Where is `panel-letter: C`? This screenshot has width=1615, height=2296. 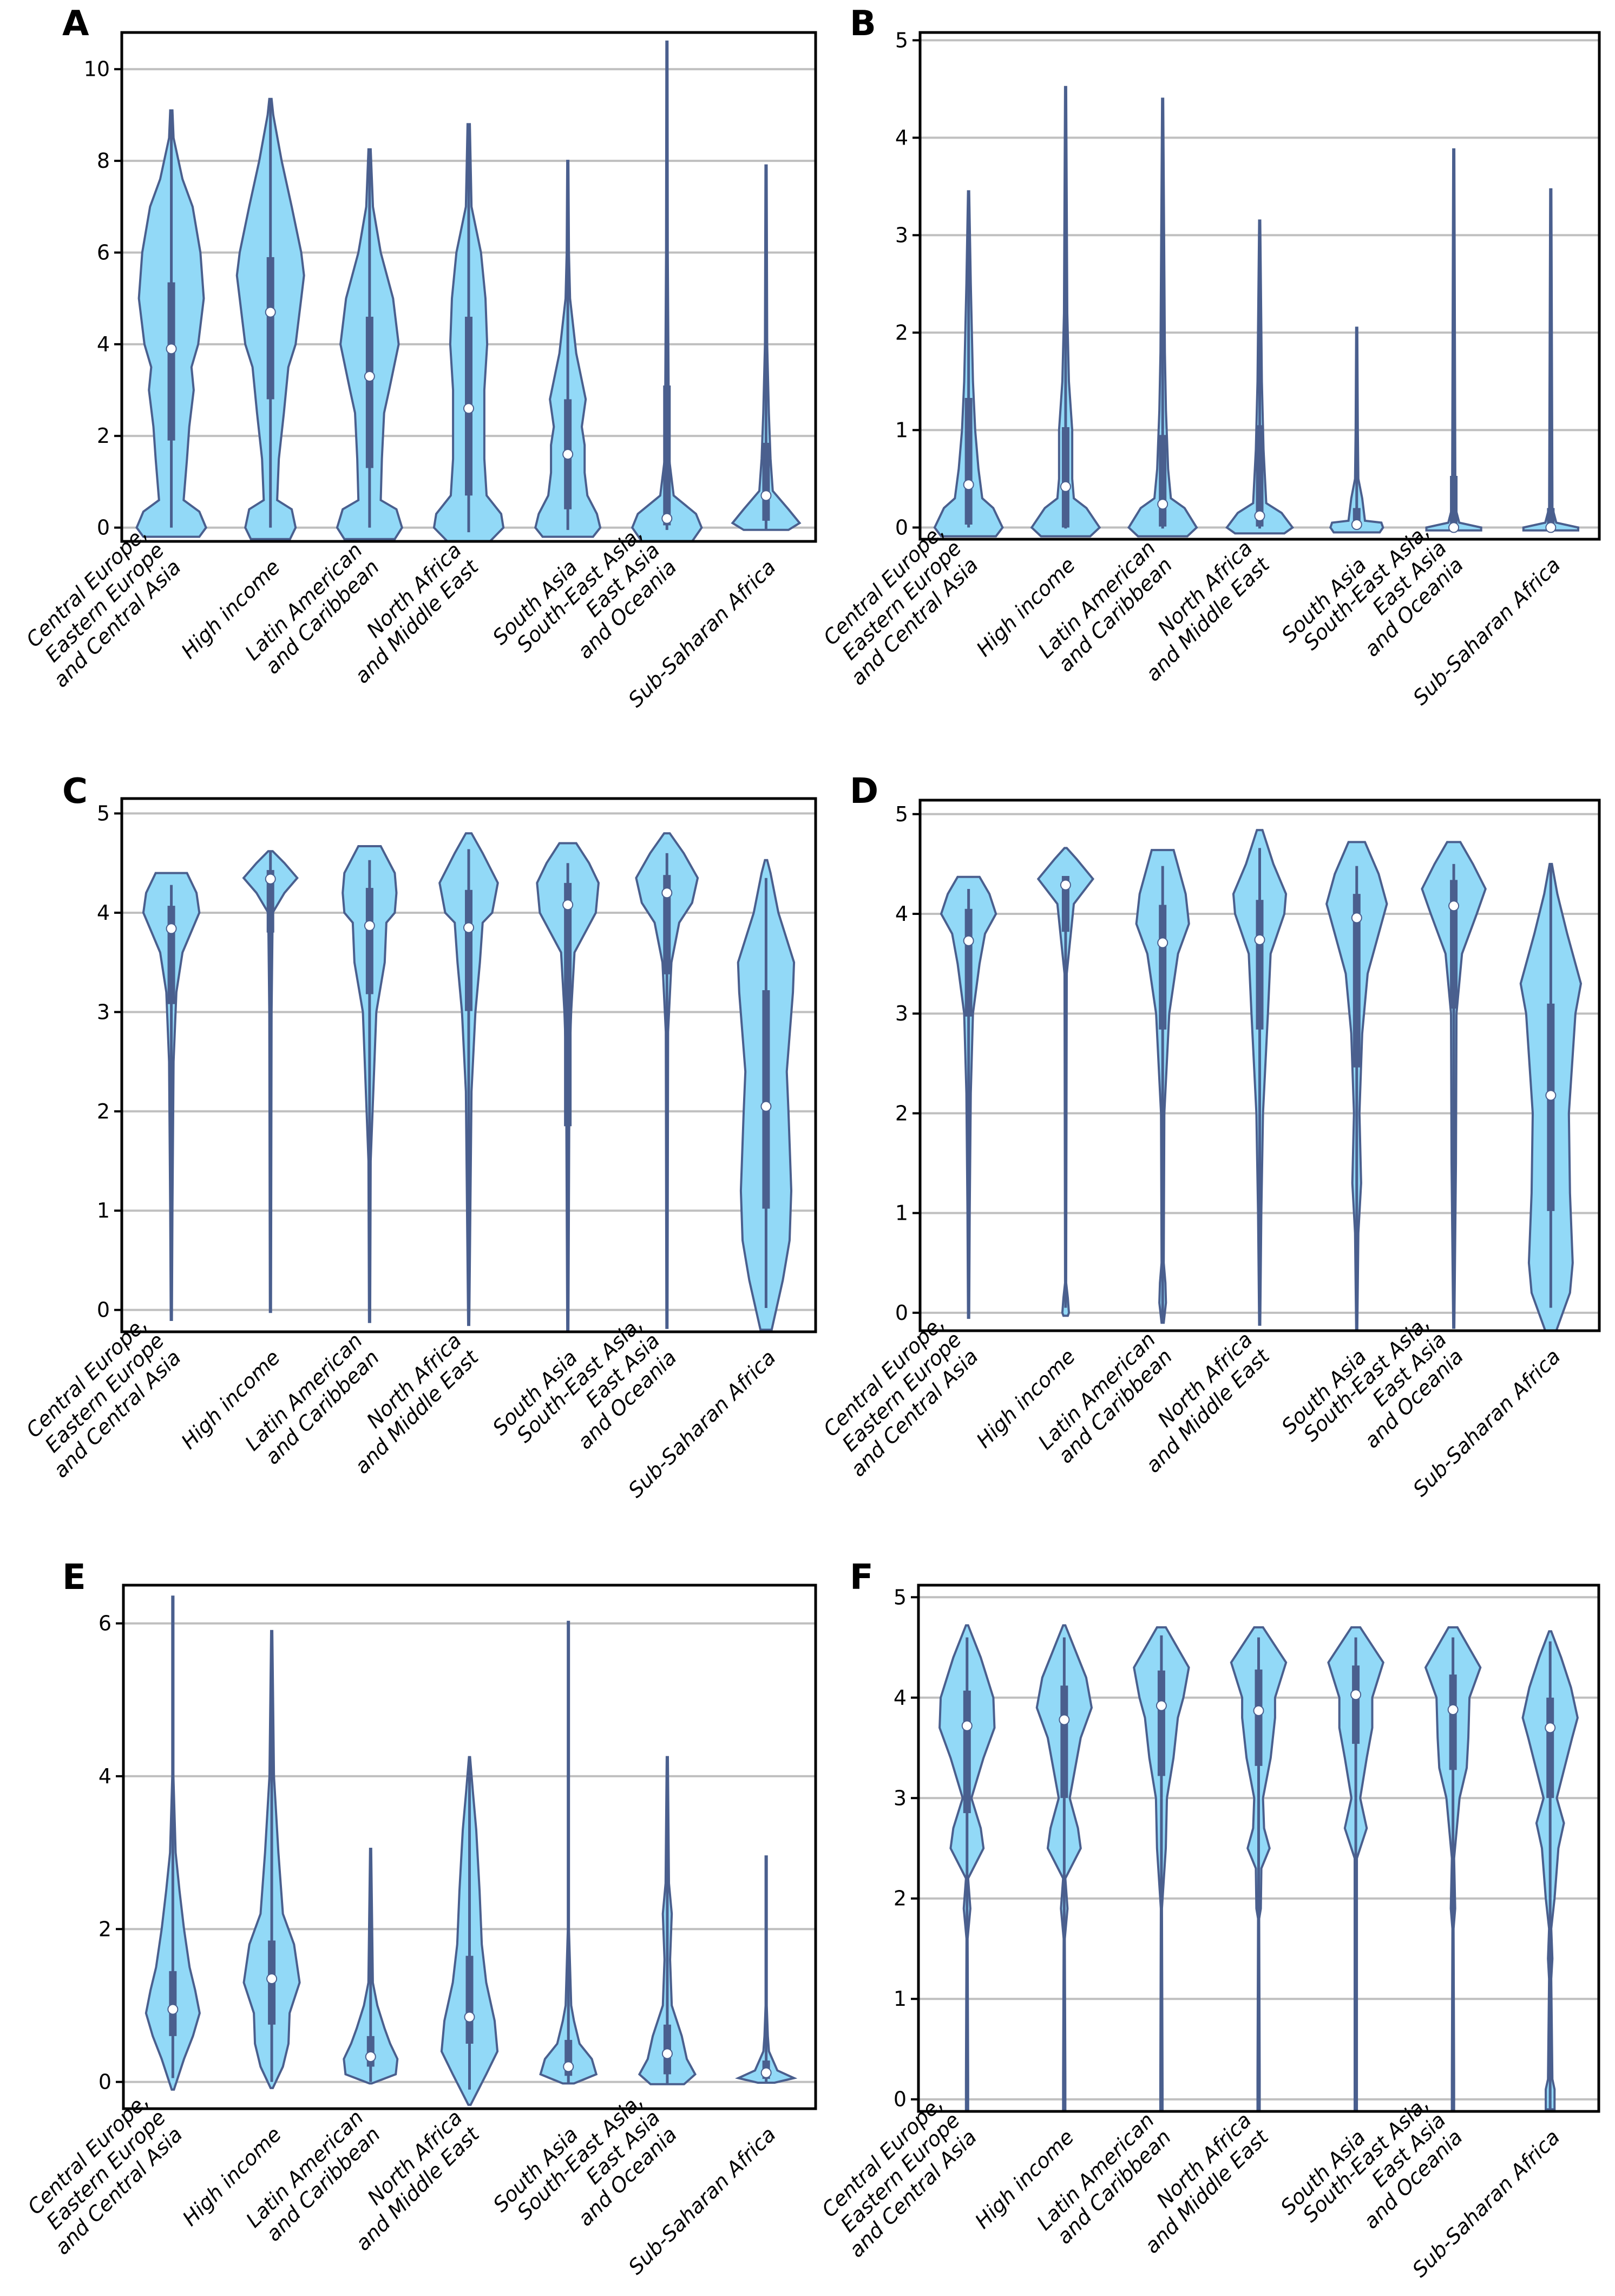
panel-letter: C is located at coordinates (75, 792).